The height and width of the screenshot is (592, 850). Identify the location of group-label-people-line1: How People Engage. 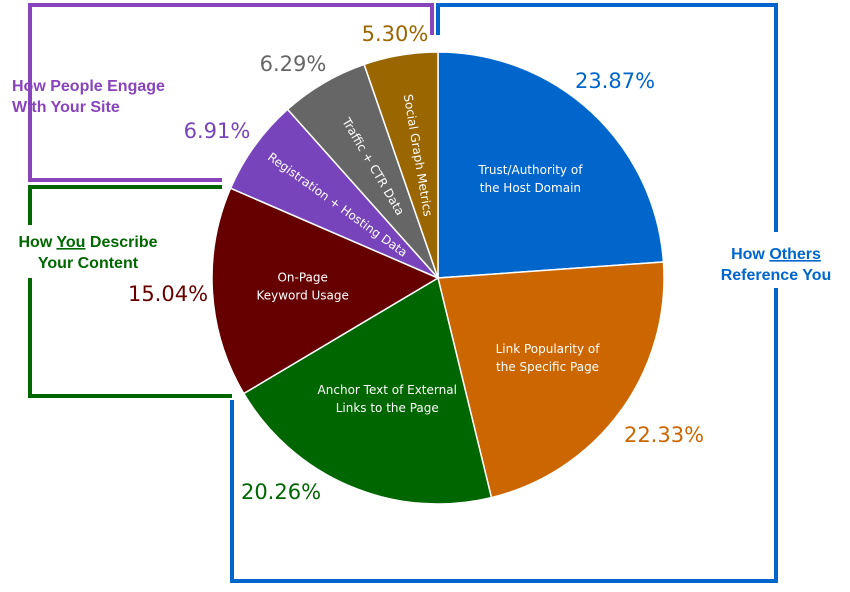
(88, 86).